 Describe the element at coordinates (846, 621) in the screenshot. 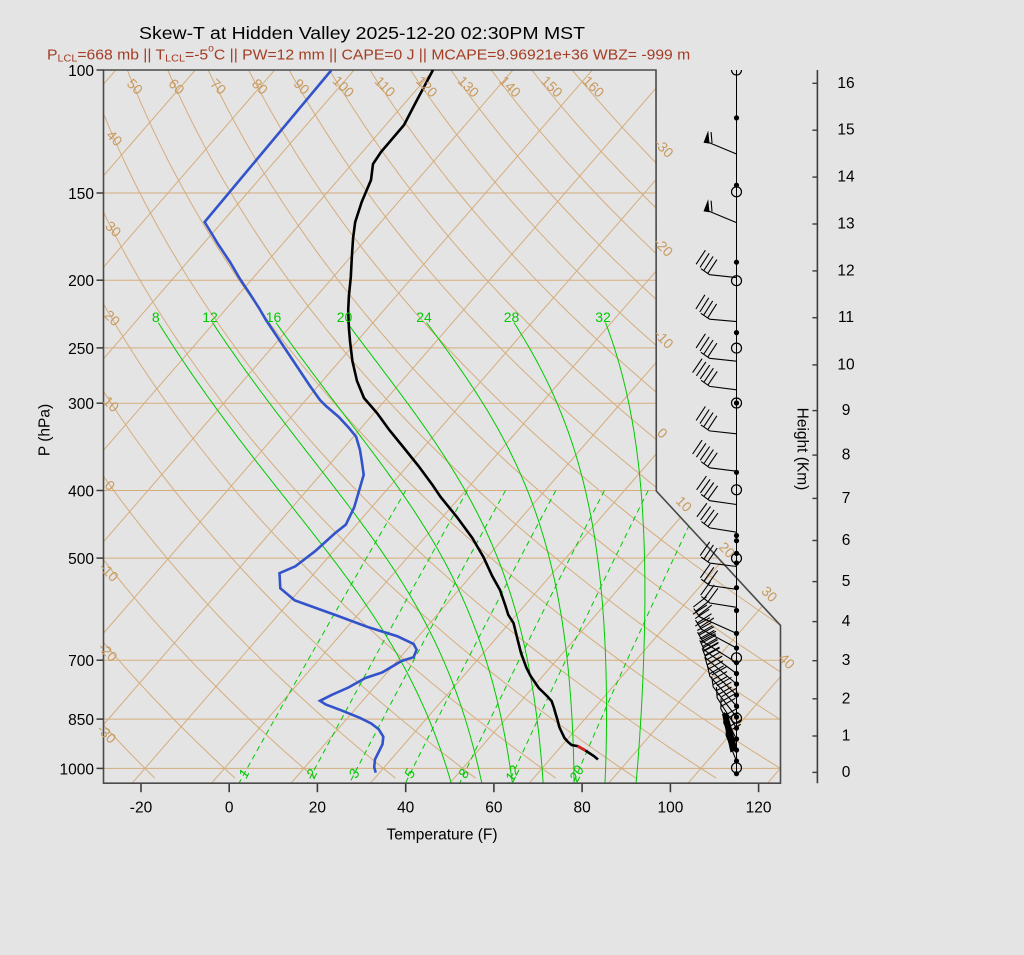

I see `svg-text: 4` at that location.